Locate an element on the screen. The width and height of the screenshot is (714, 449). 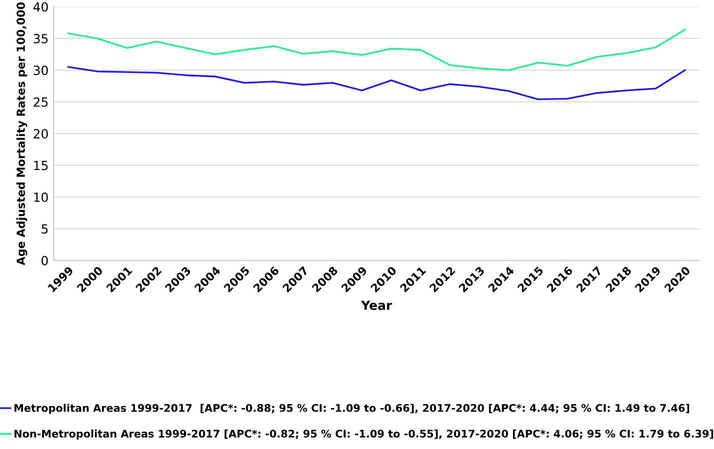
legend-label: Non-Metropolitan Areas 1999-2017 [APC*: -0.82; 95 % CI: -1.09 to -0.55], 2017-2020 [APC*: 4.06; 95 % CI: 1.79 to 6.39] is located at coordinates (364, 435).